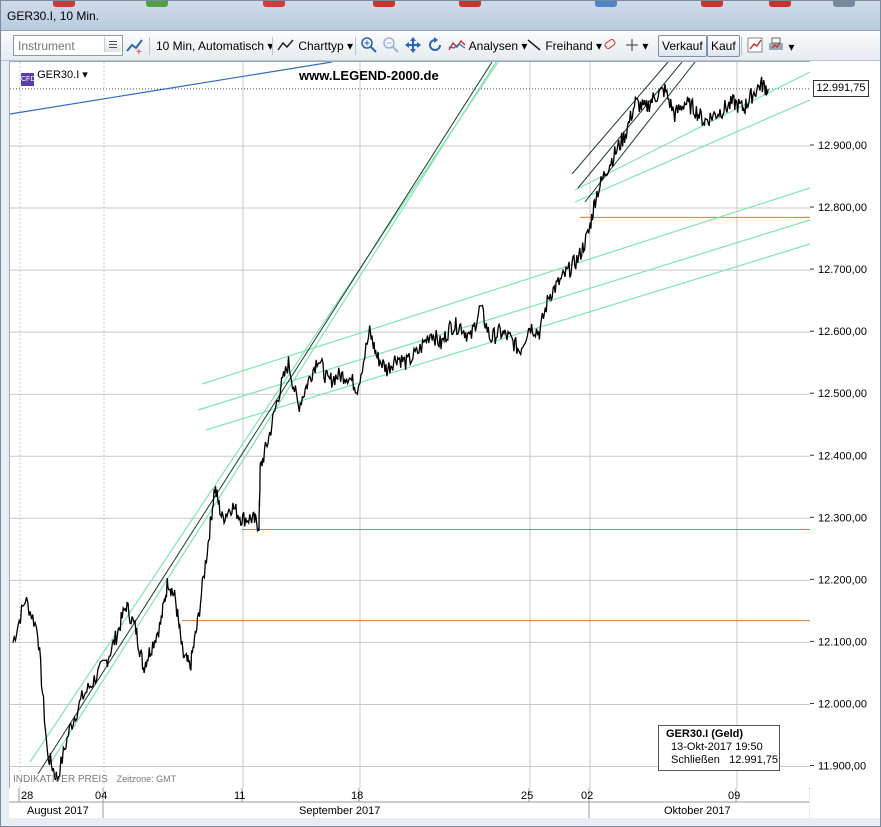 This screenshot has width=881, height=827. I want to click on trend-line-blue, so click(171, 88).